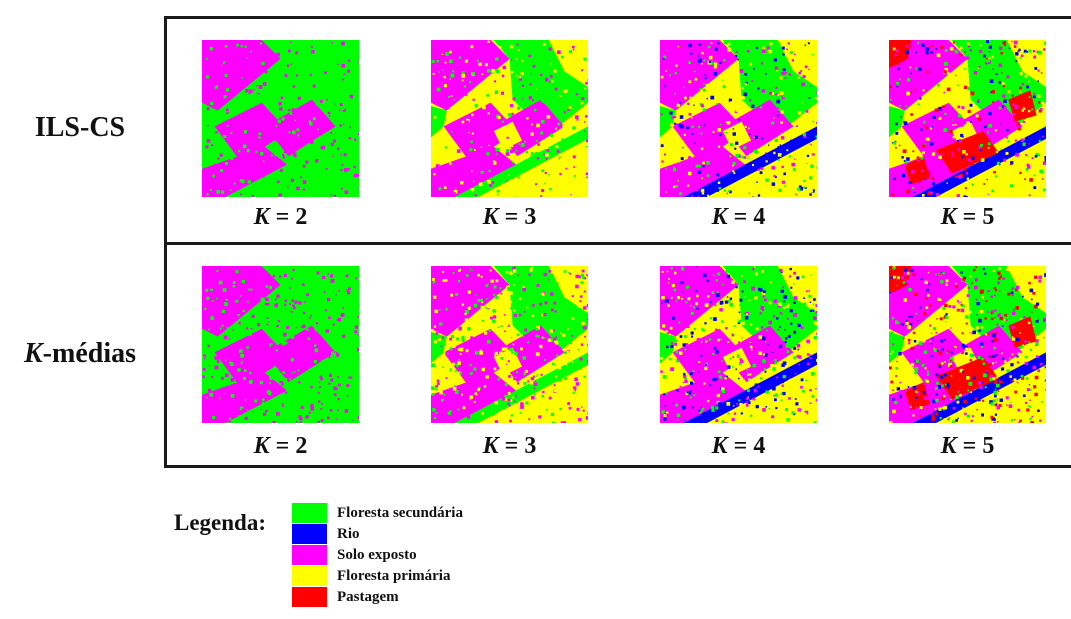 The width and height of the screenshot is (1071, 619). I want to click on legend-item-floresta-primaria: Floresta primária, so click(371, 576).